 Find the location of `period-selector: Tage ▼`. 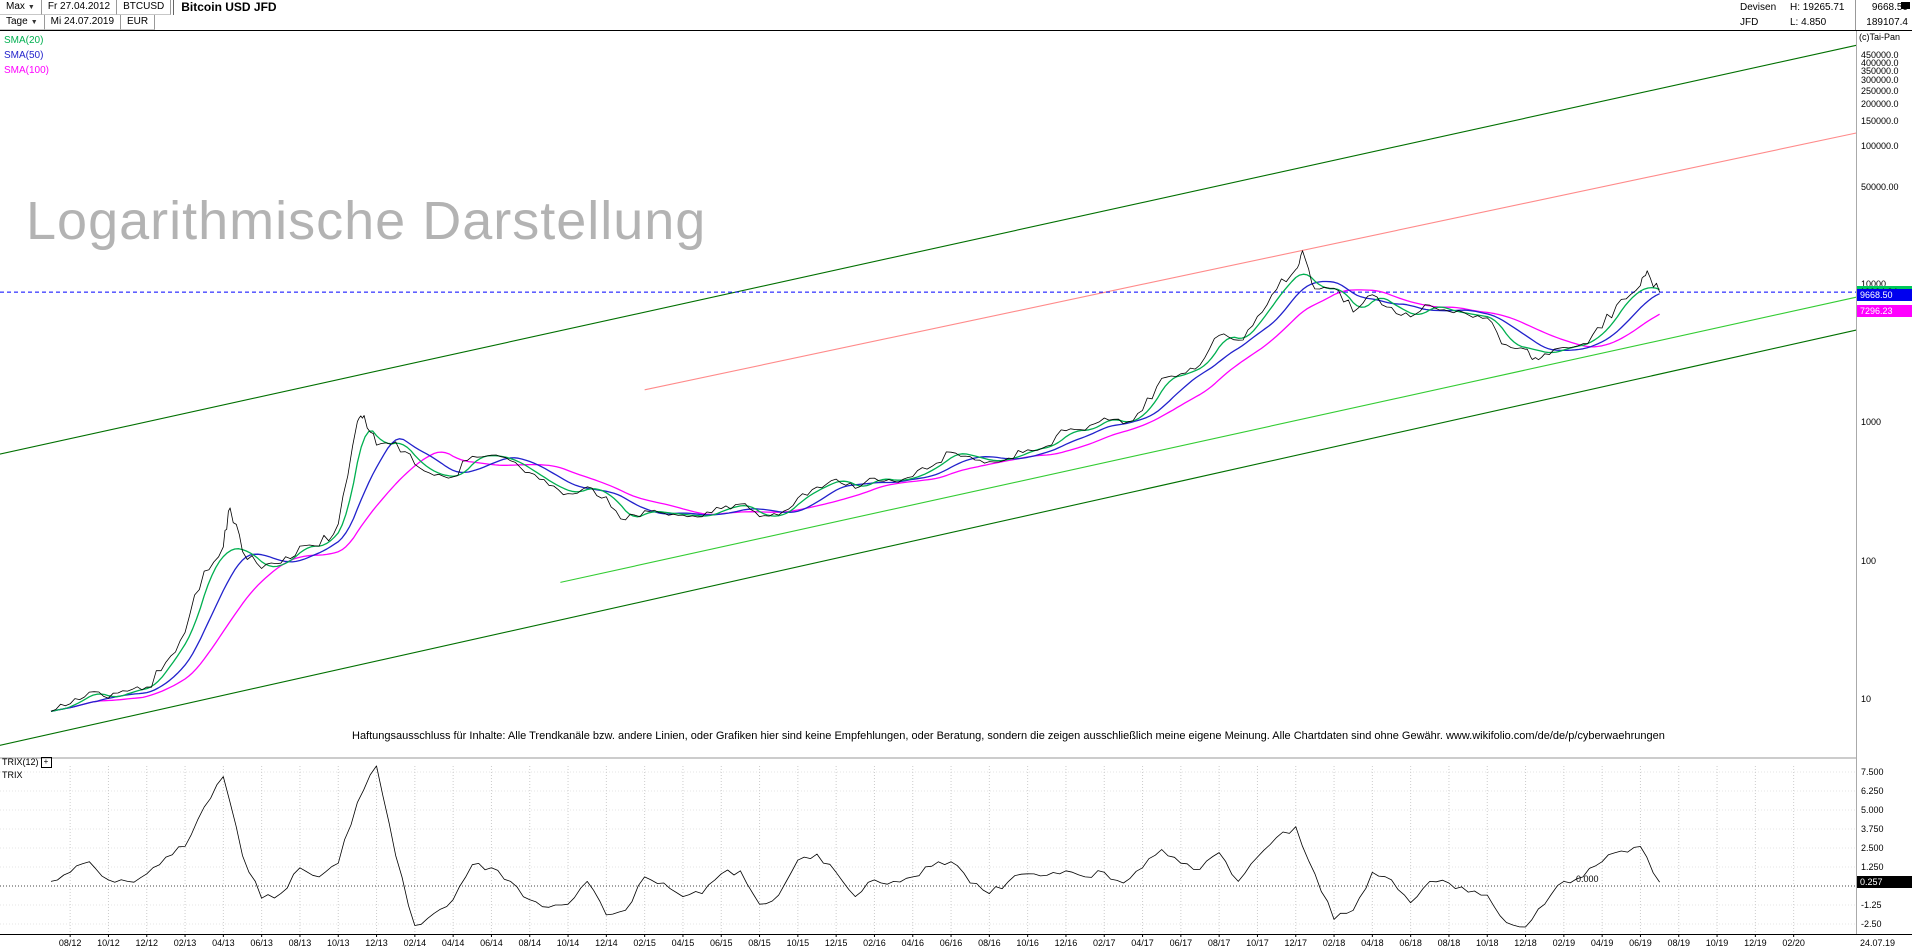

period-selector: Tage ▼ is located at coordinates (22, 22).